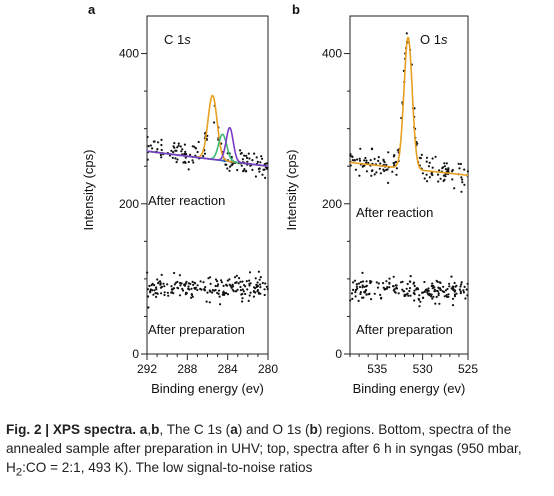 The height and width of the screenshot is (496, 554). Describe the element at coordinates (155, 429) in the screenshot. I see `caption-ref-b: b` at that location.